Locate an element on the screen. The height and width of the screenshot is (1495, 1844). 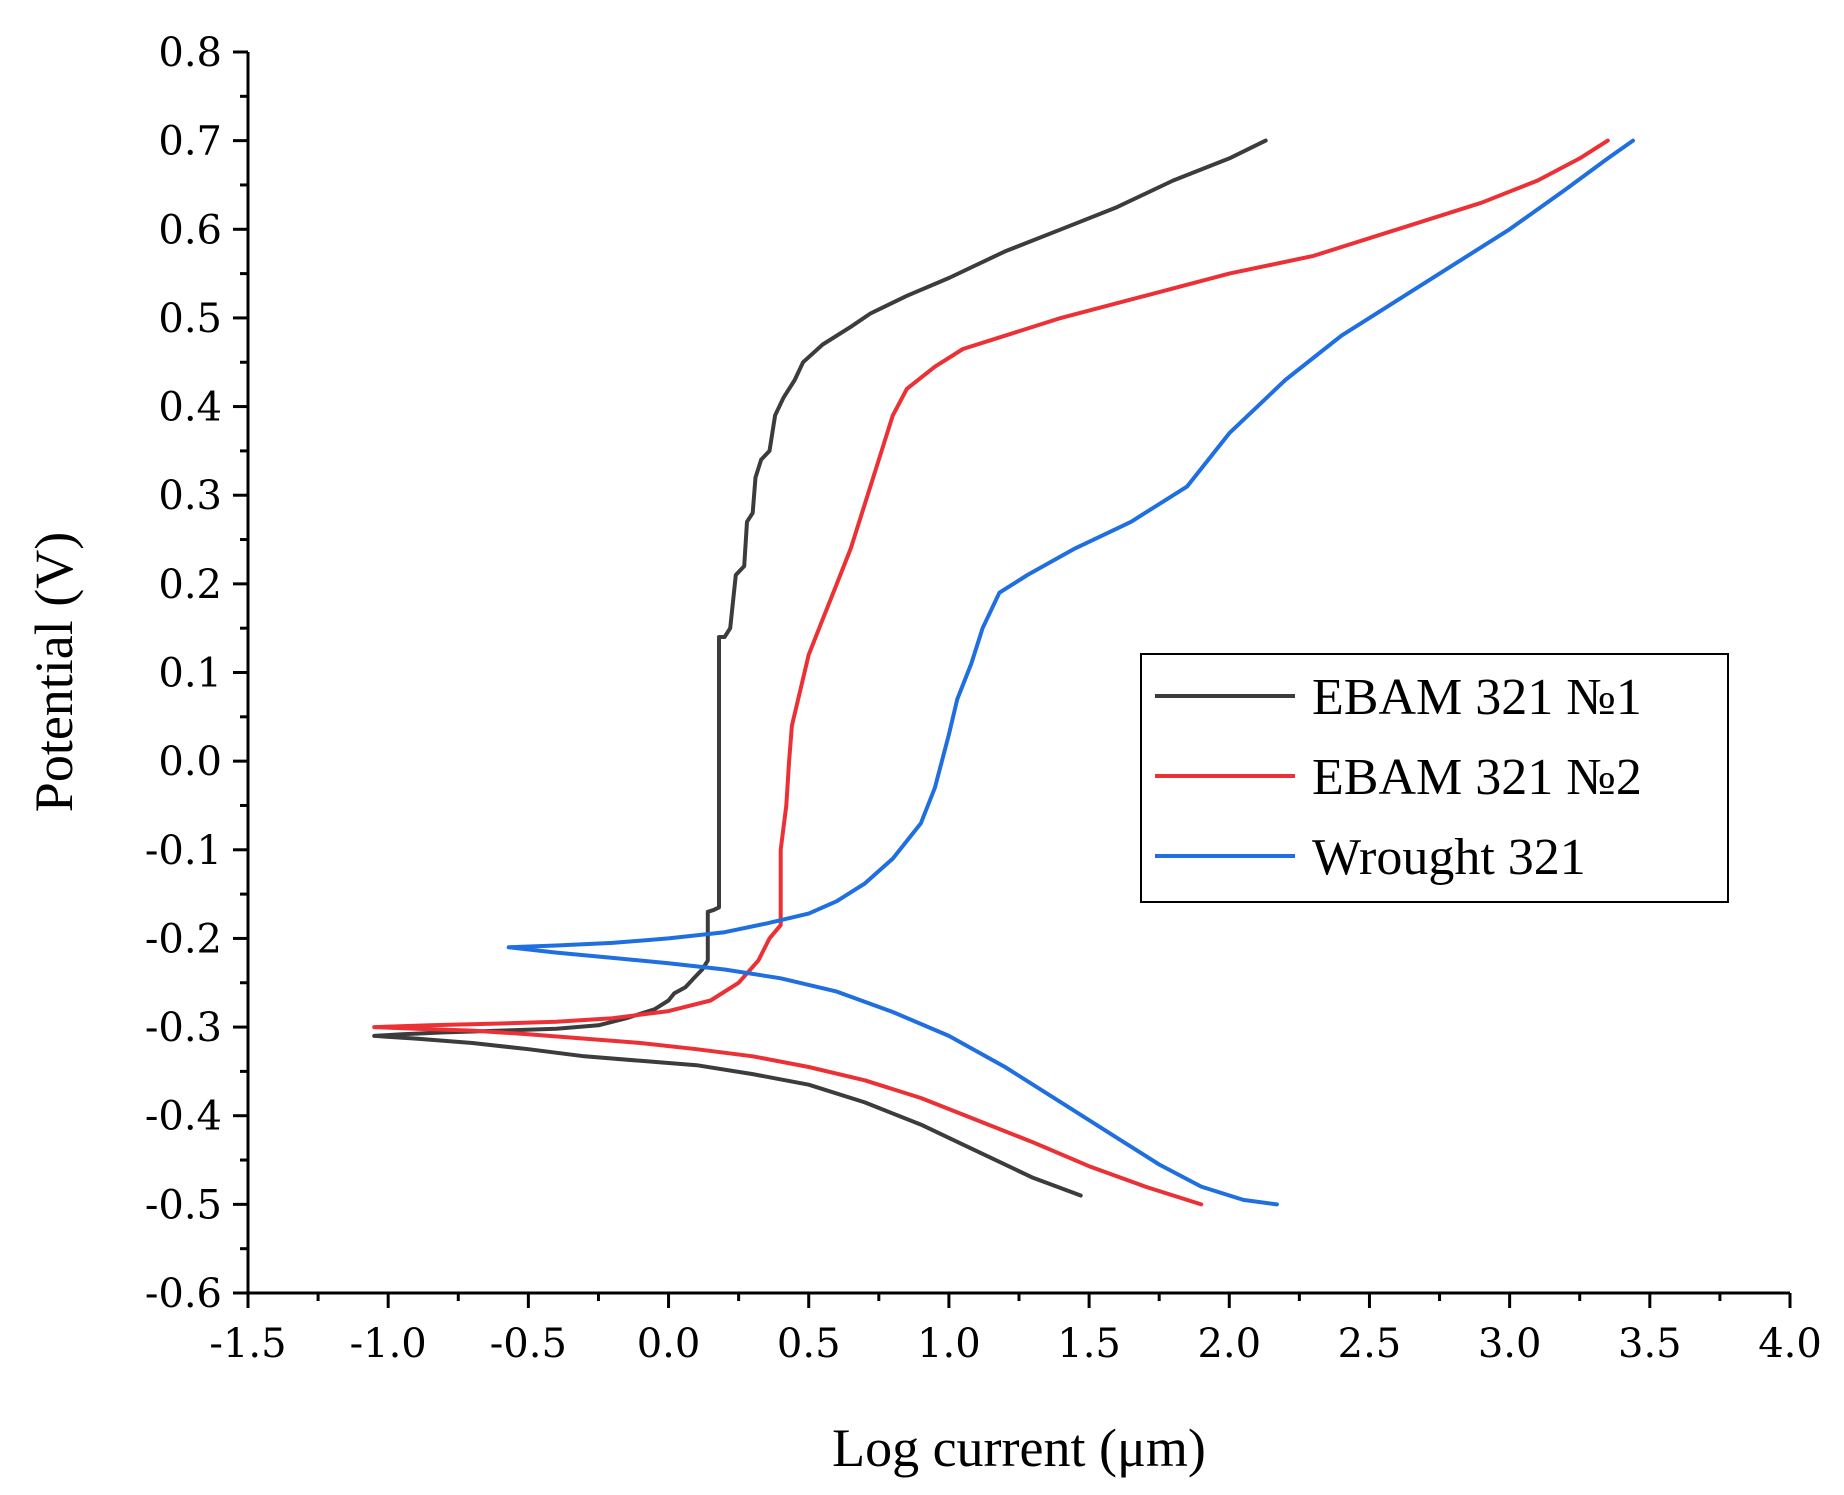
y-tick-label: 0.2 is located at coordinates (190, 585).